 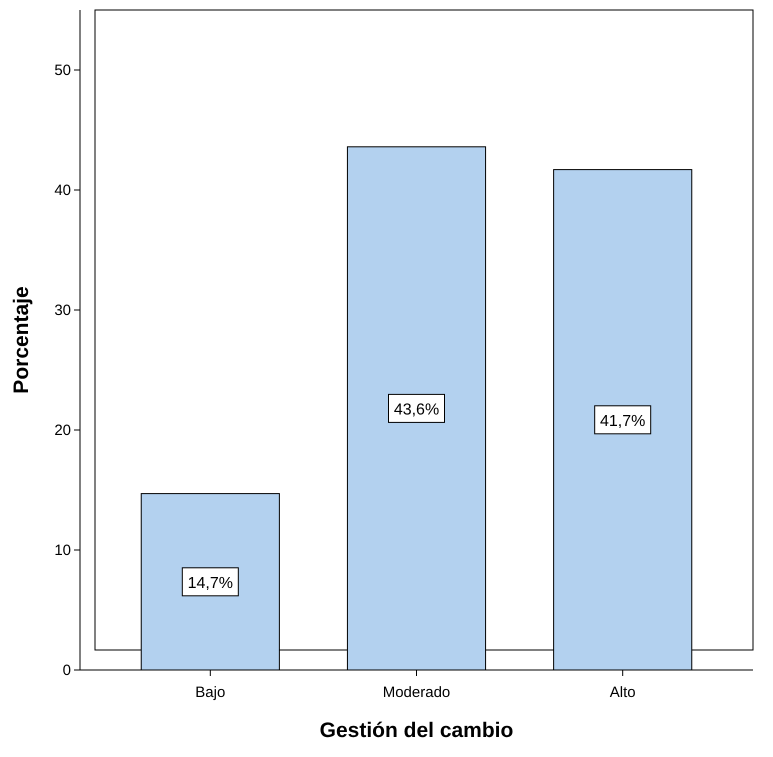 What do you see at coordinates (417, 730) in the screenshot?
I see `x-axis-title: Gestión del cambio` at bounding box center [417, 730].